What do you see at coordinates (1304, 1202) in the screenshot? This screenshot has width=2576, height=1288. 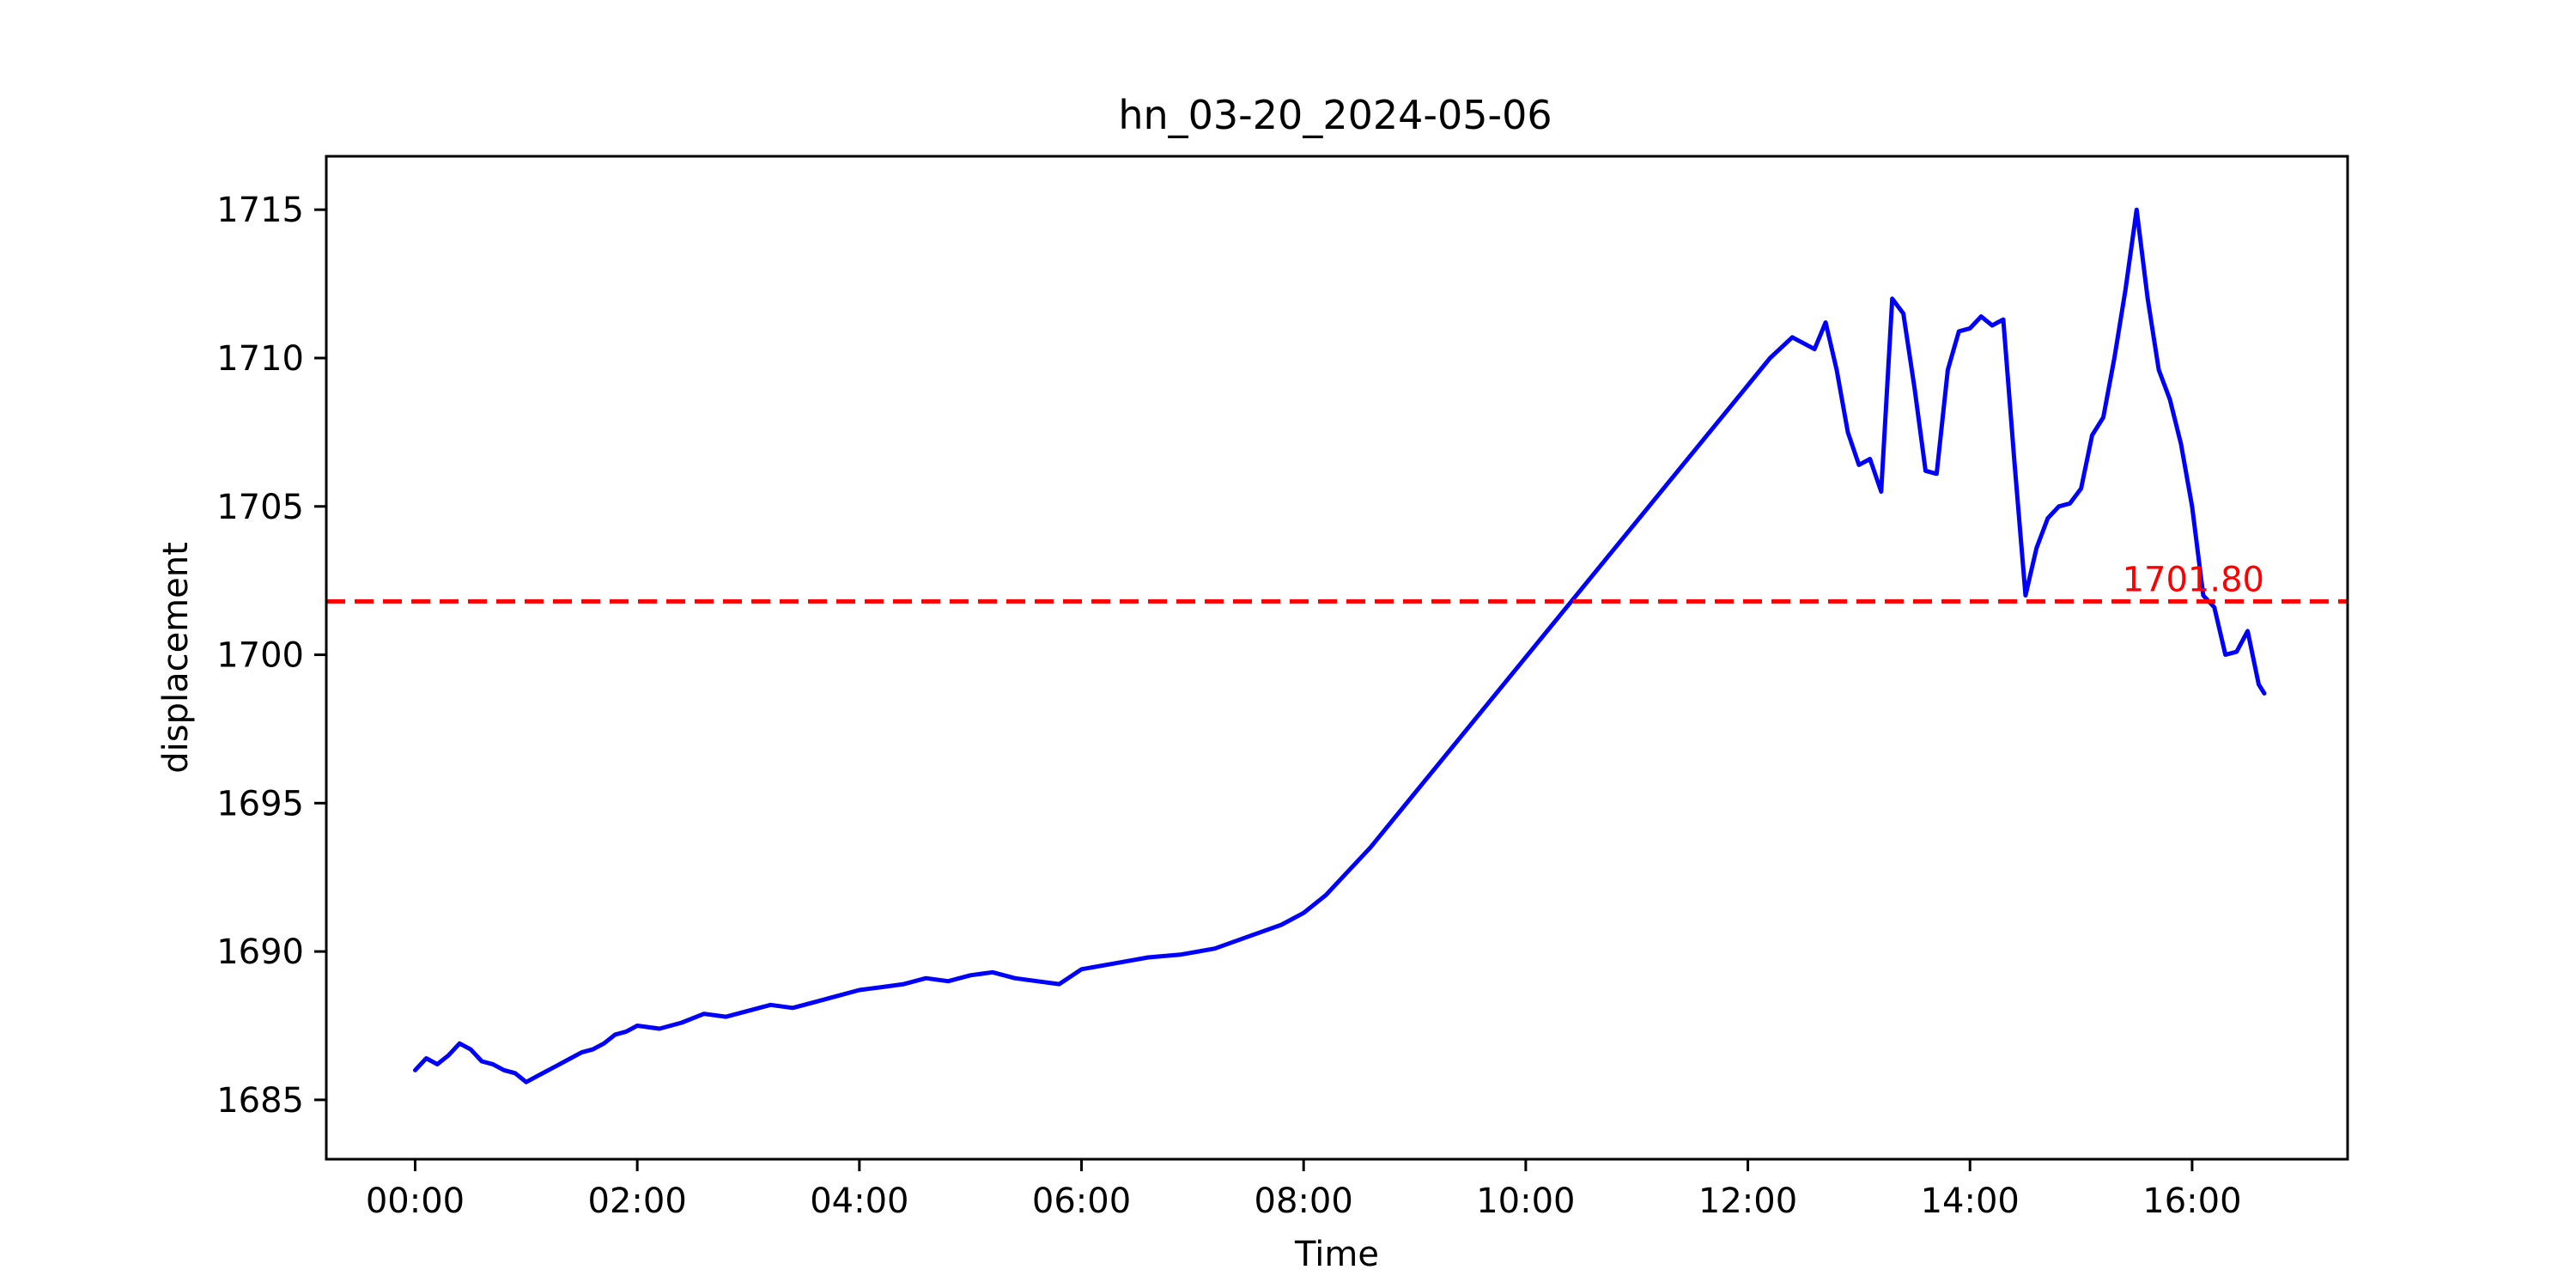 I see `x-tick-label: 08:00` at bounding box center [1304, 1202].